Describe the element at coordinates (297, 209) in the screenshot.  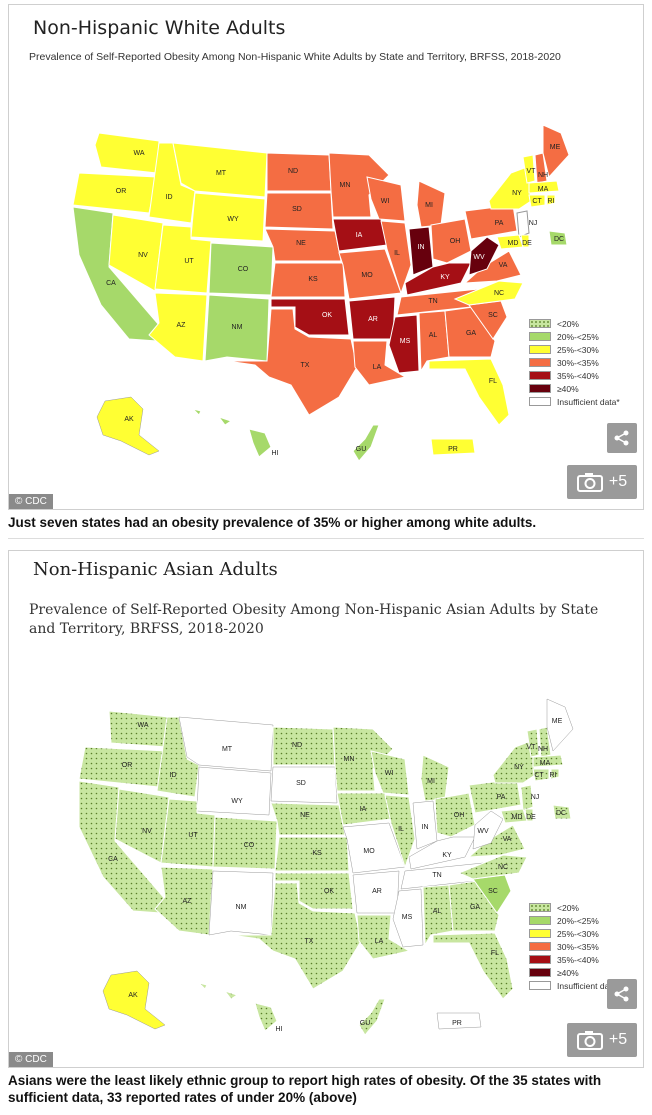
I see `state-label-sd: SD` at that location.